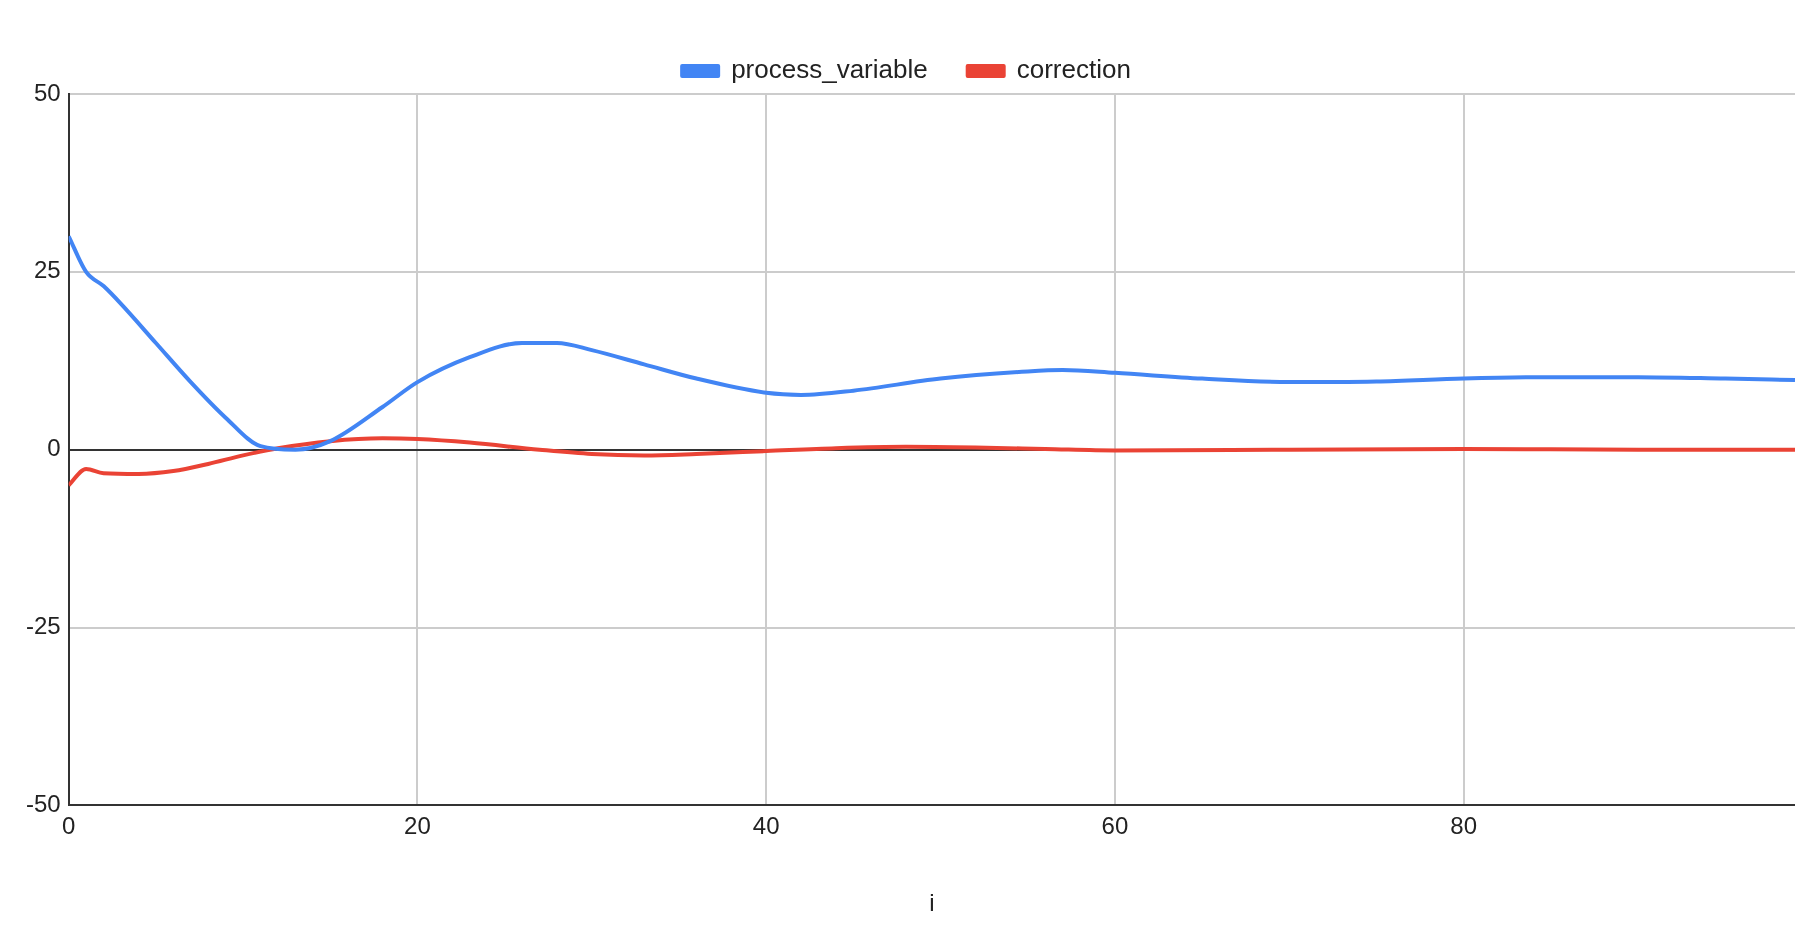 This screenshot has width=1803, height=944. I want to click on y-tick-label: -50, so click(43, 804).